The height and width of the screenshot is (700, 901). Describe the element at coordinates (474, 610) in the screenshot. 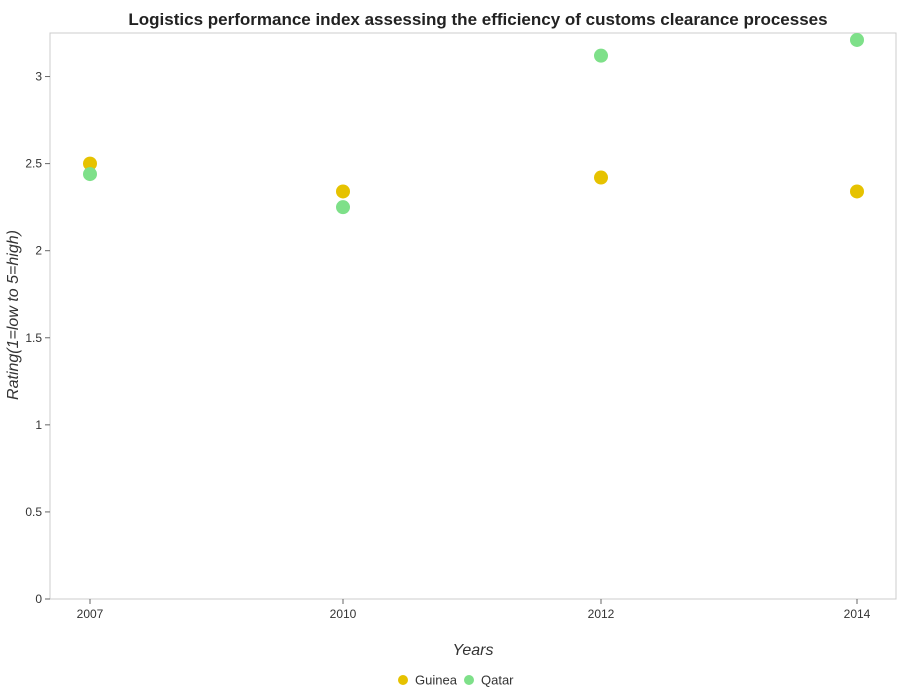

I see `x-axis: 2007 2010 2012 2014` at that location.